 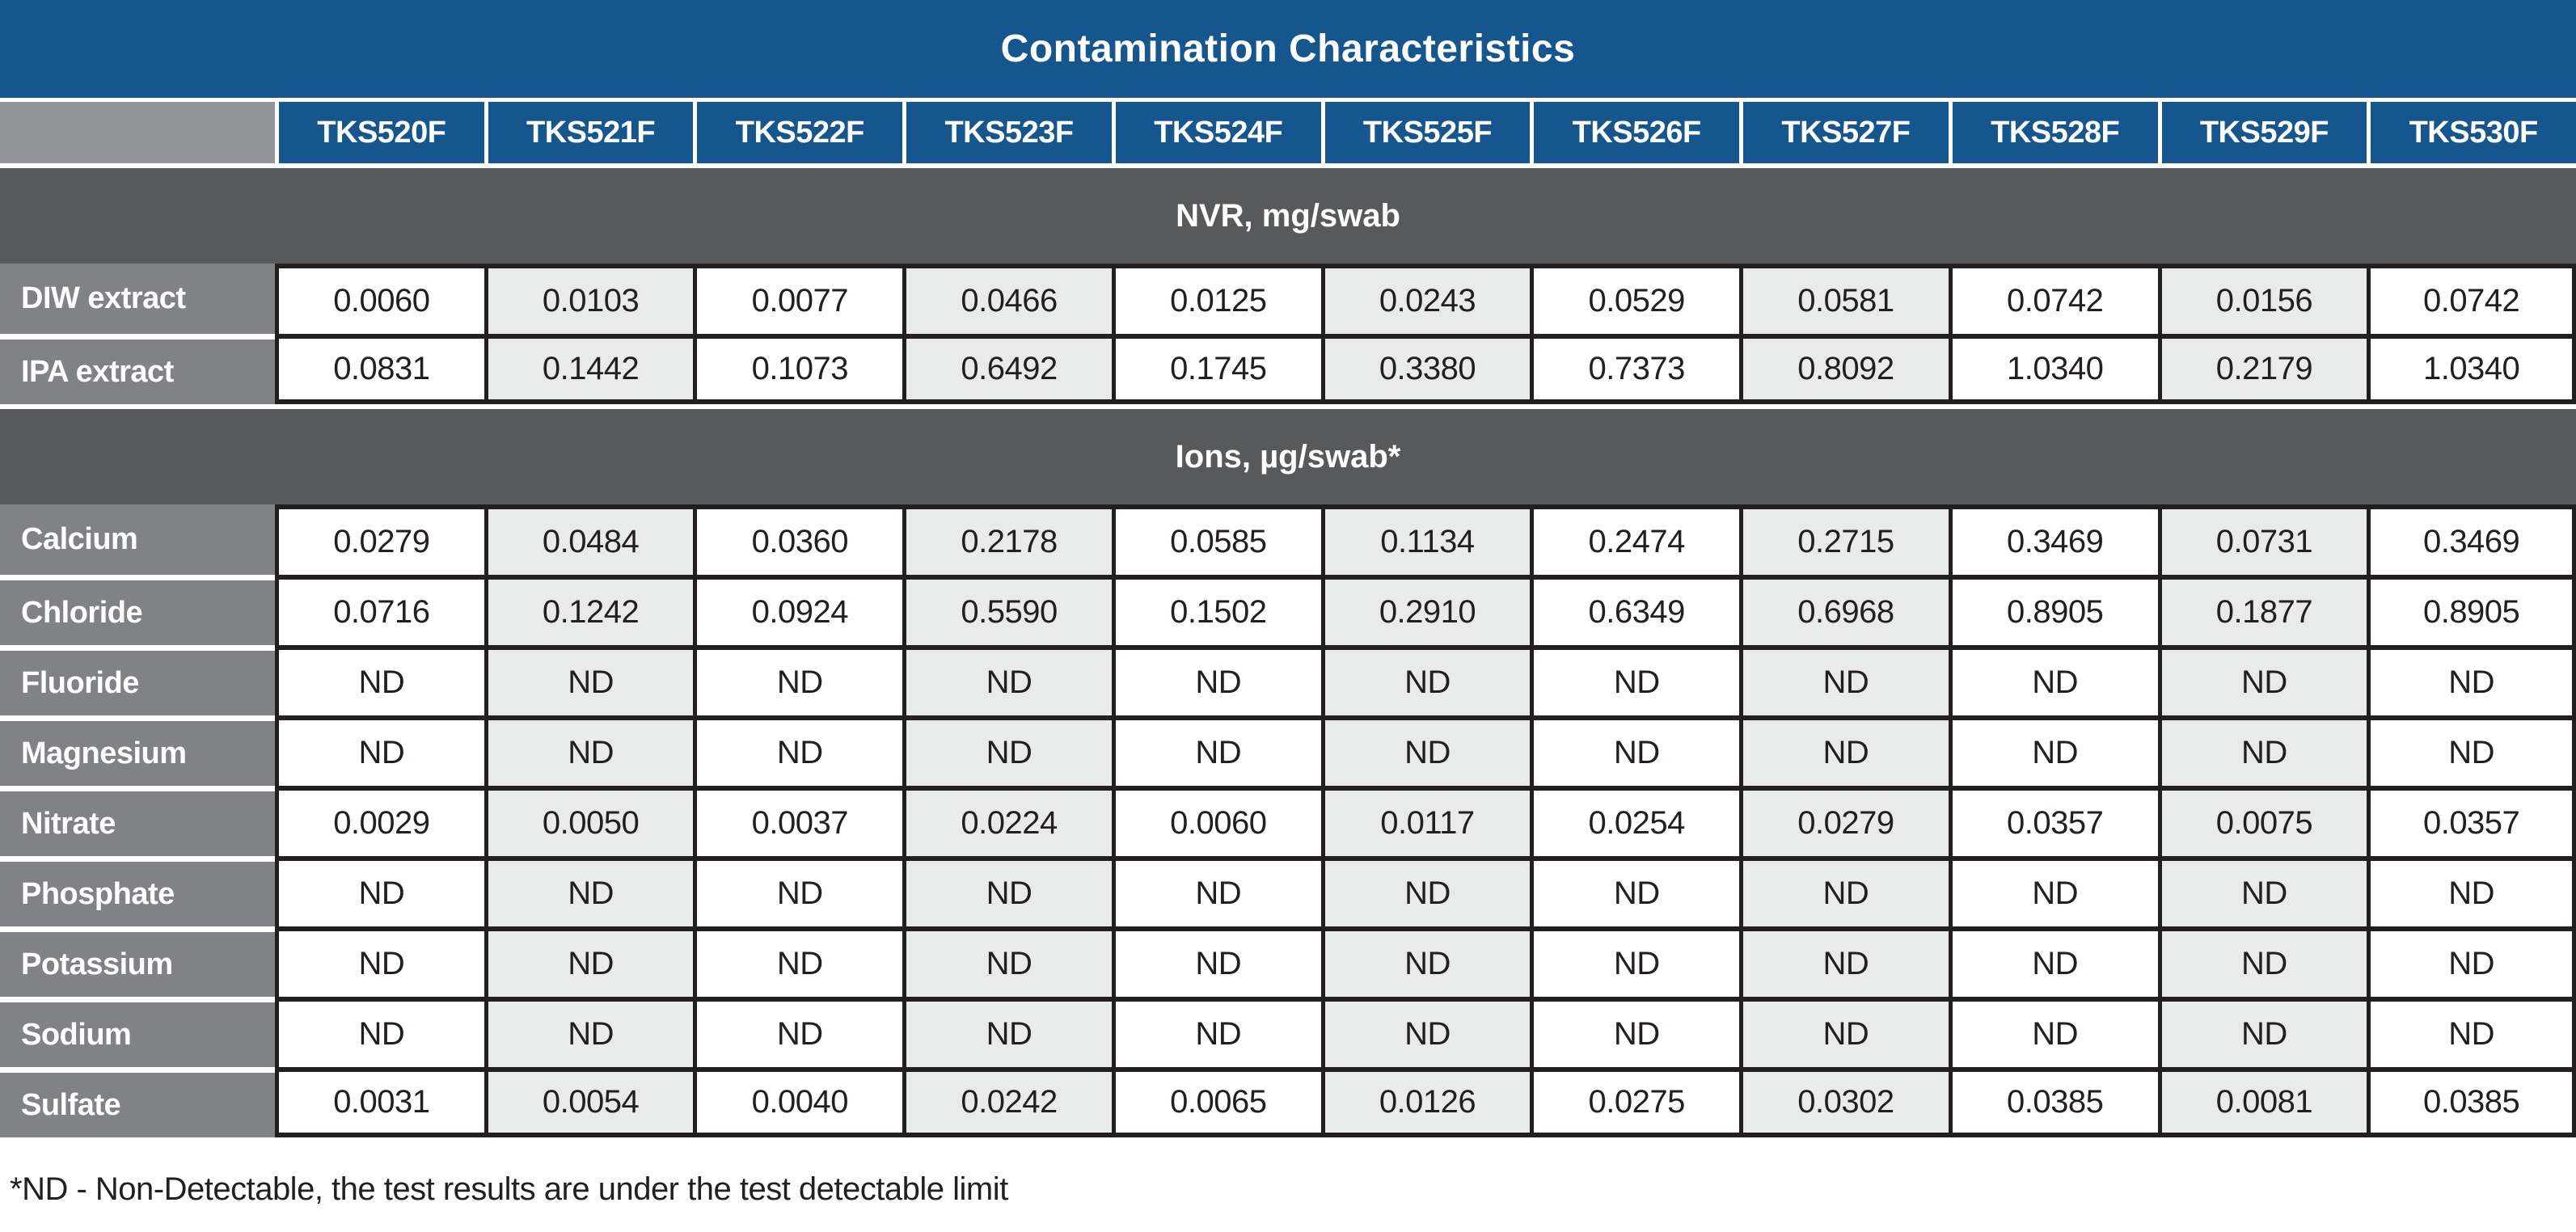 I want to click on column-header: TKS523F, so click(x=1009, y=133).